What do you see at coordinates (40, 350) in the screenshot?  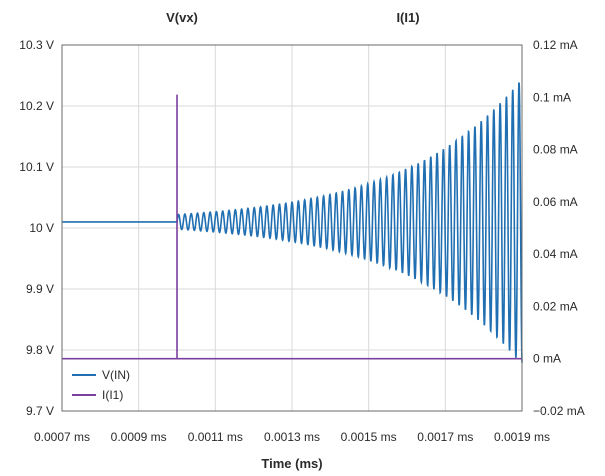 I see `y-left-tick-label: 9.8 V` at bounding box center [40, 350].